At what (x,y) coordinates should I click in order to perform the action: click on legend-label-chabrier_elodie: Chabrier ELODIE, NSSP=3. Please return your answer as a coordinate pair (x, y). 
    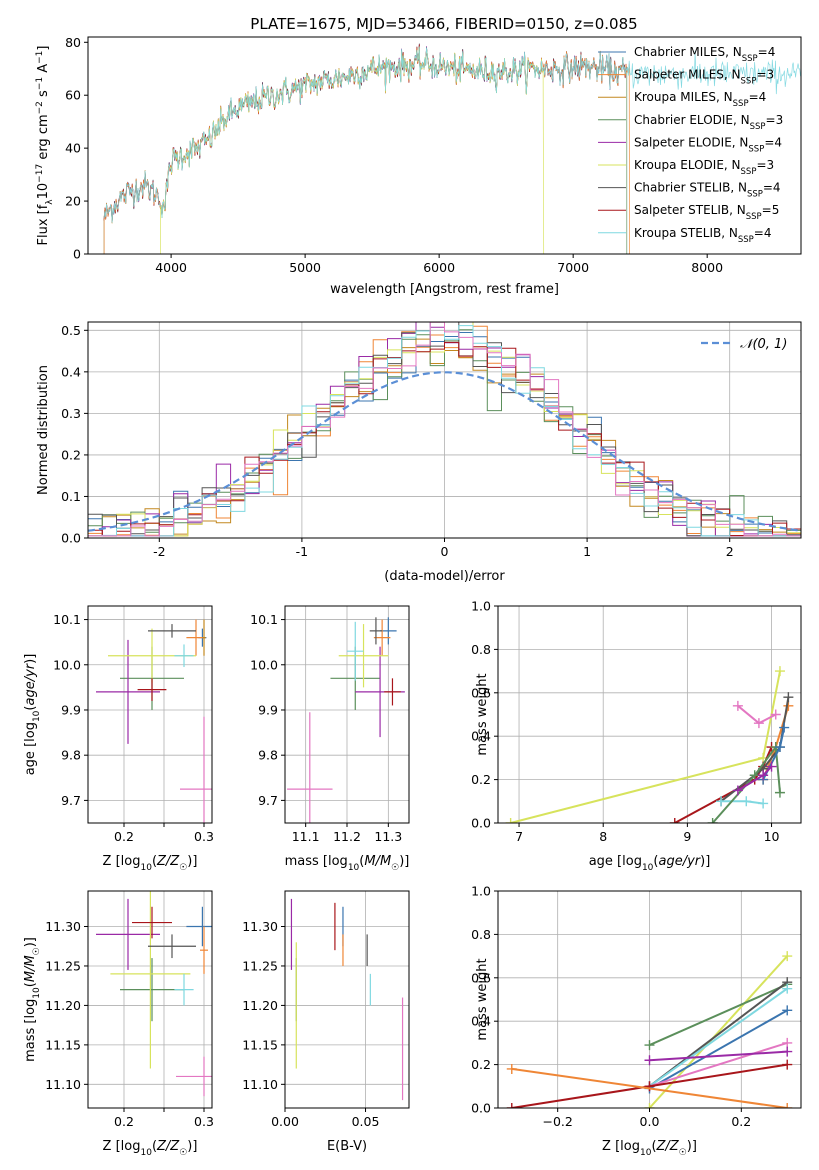
    Looking at the image, I should click on (708, 122).